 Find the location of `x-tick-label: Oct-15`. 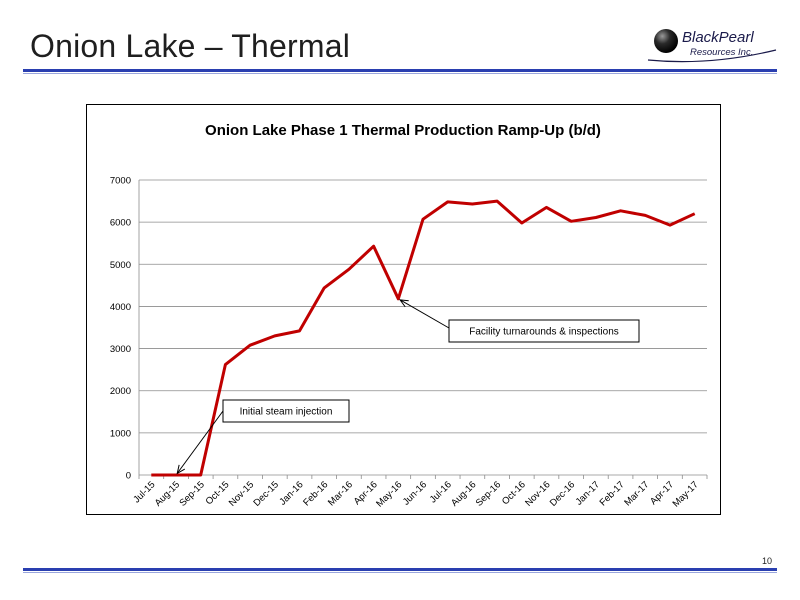

x-tick-label: Oct-15 is located at coordinates (218, 493).